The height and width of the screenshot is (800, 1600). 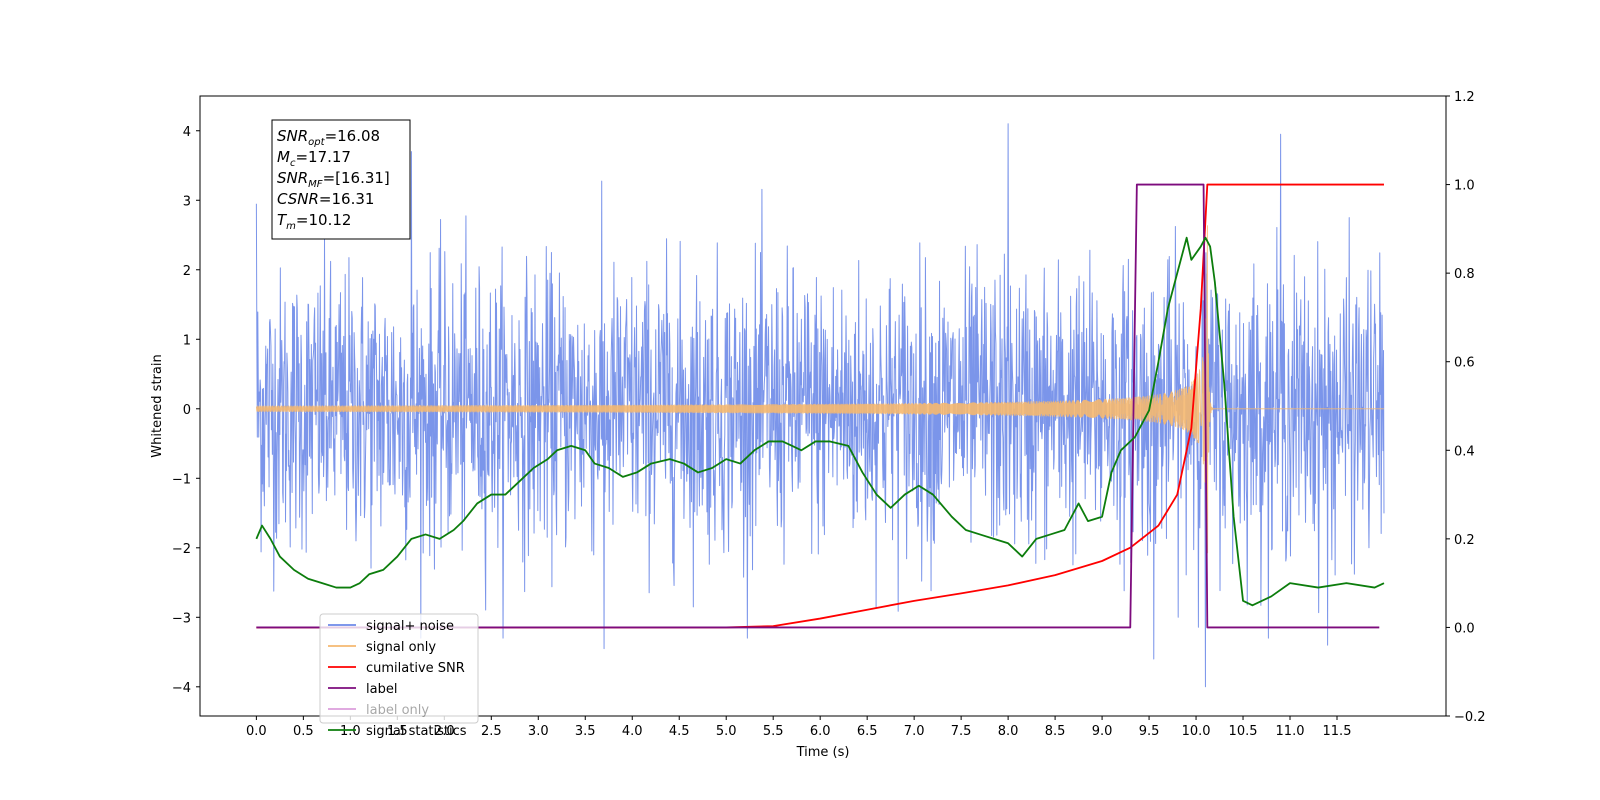 I want to click on y-right-tick-label: 1.0, so click(x=1464, y=186).